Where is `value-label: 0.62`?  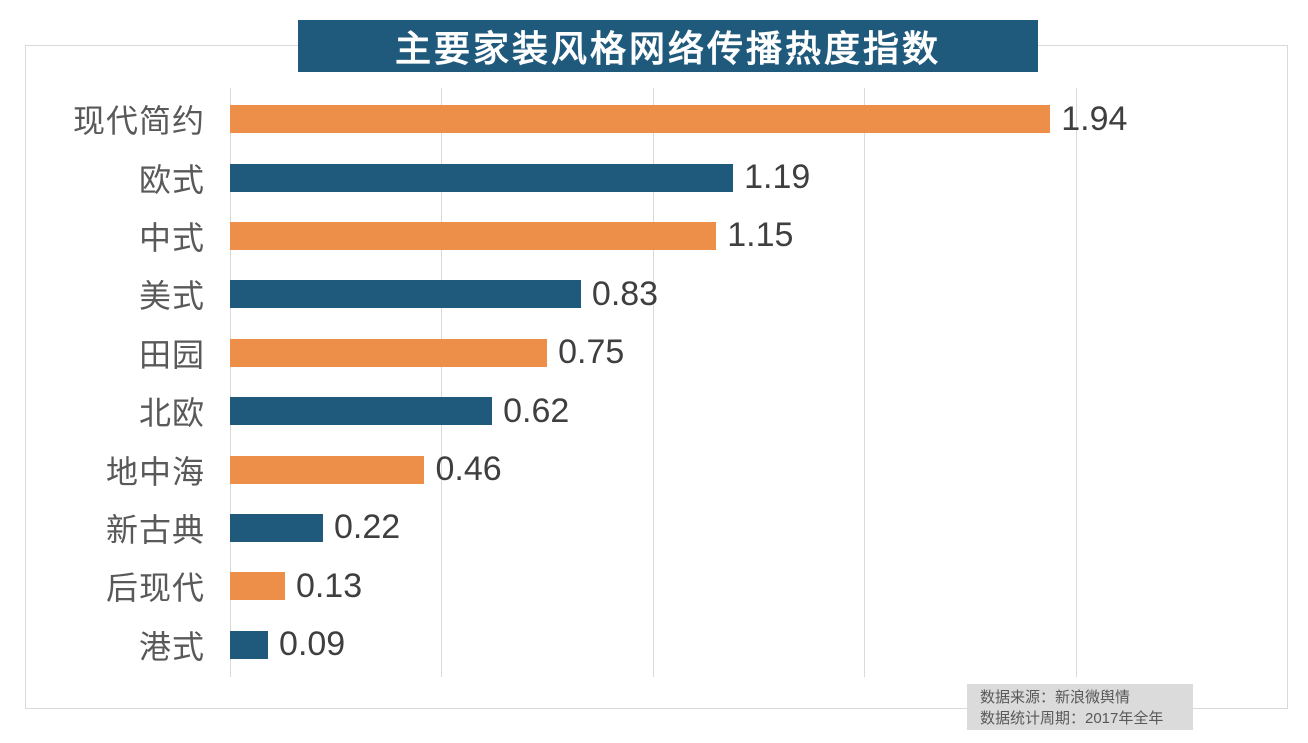 value-label: 0.62 is located at coordinates (536, 410).